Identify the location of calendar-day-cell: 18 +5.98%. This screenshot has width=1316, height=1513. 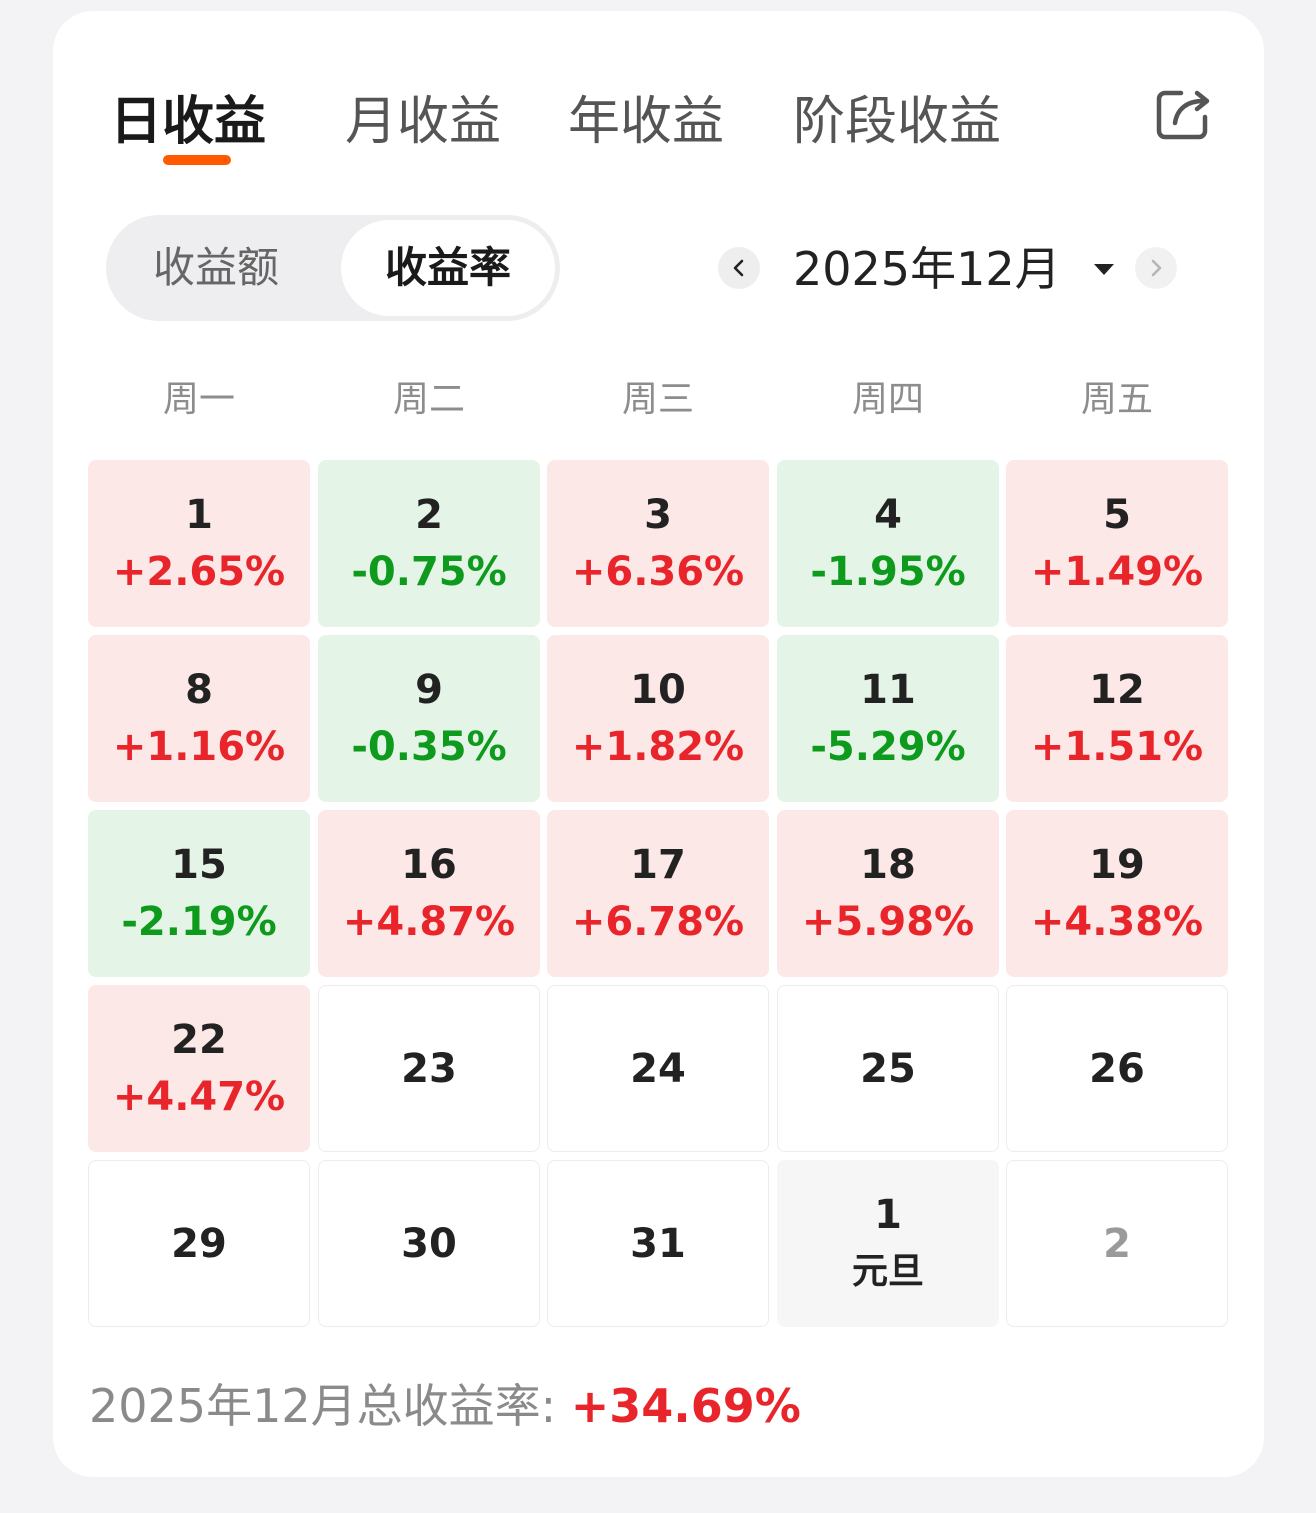
(888, 893).